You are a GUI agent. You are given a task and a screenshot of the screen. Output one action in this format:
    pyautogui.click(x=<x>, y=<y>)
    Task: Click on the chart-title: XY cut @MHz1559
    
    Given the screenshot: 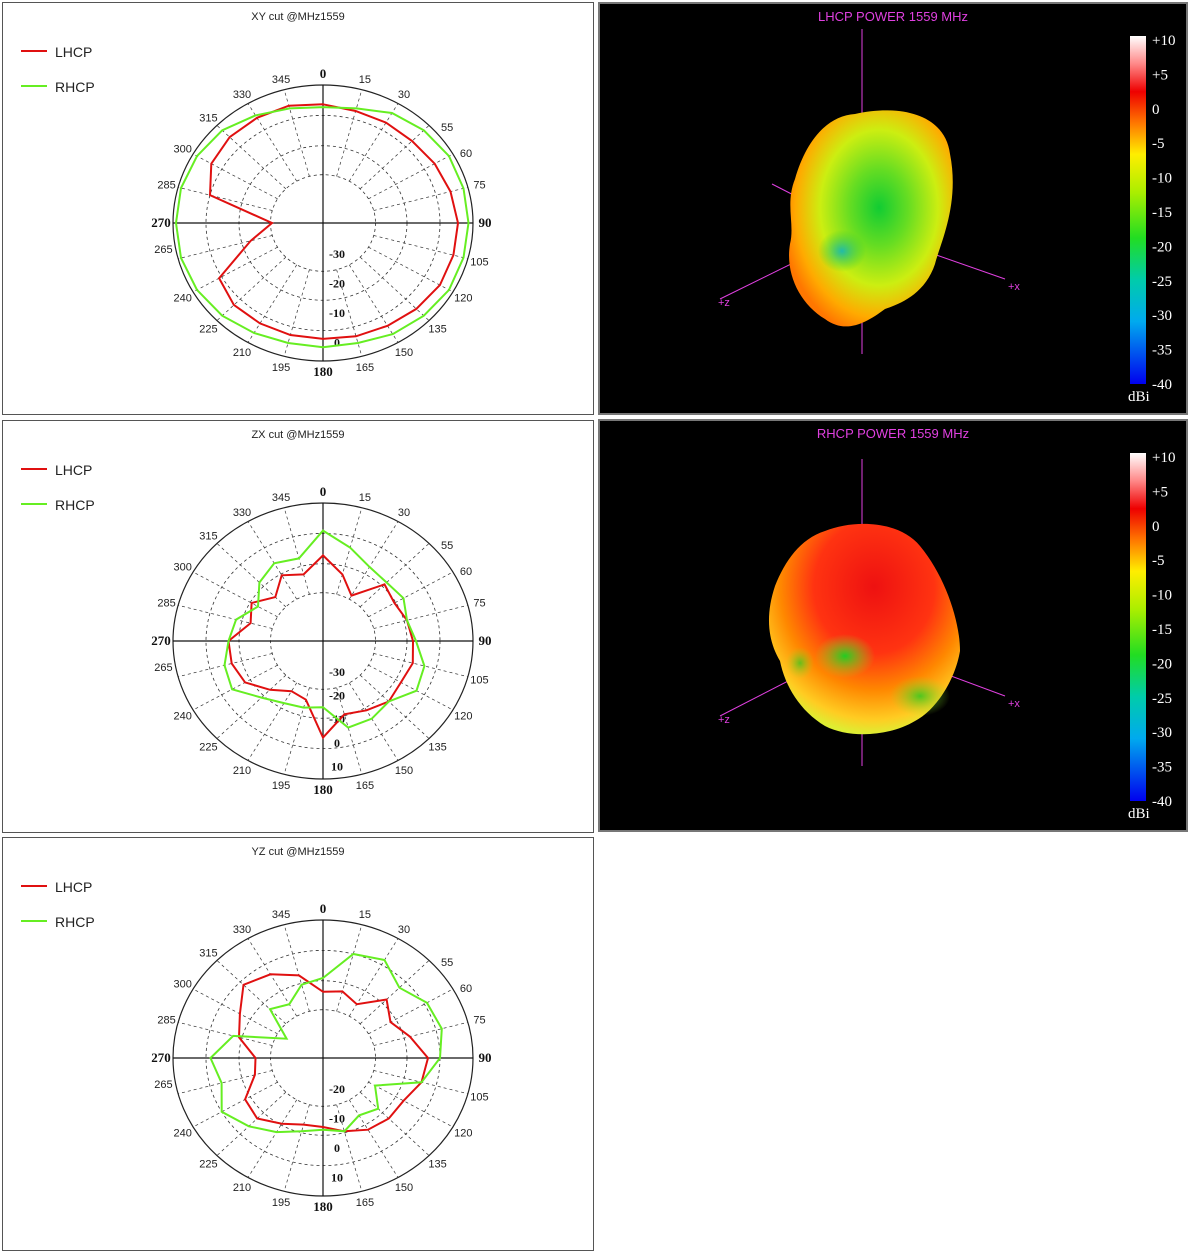 What is the action you would take?
    pyautogui.click(x=298, y=17)
    